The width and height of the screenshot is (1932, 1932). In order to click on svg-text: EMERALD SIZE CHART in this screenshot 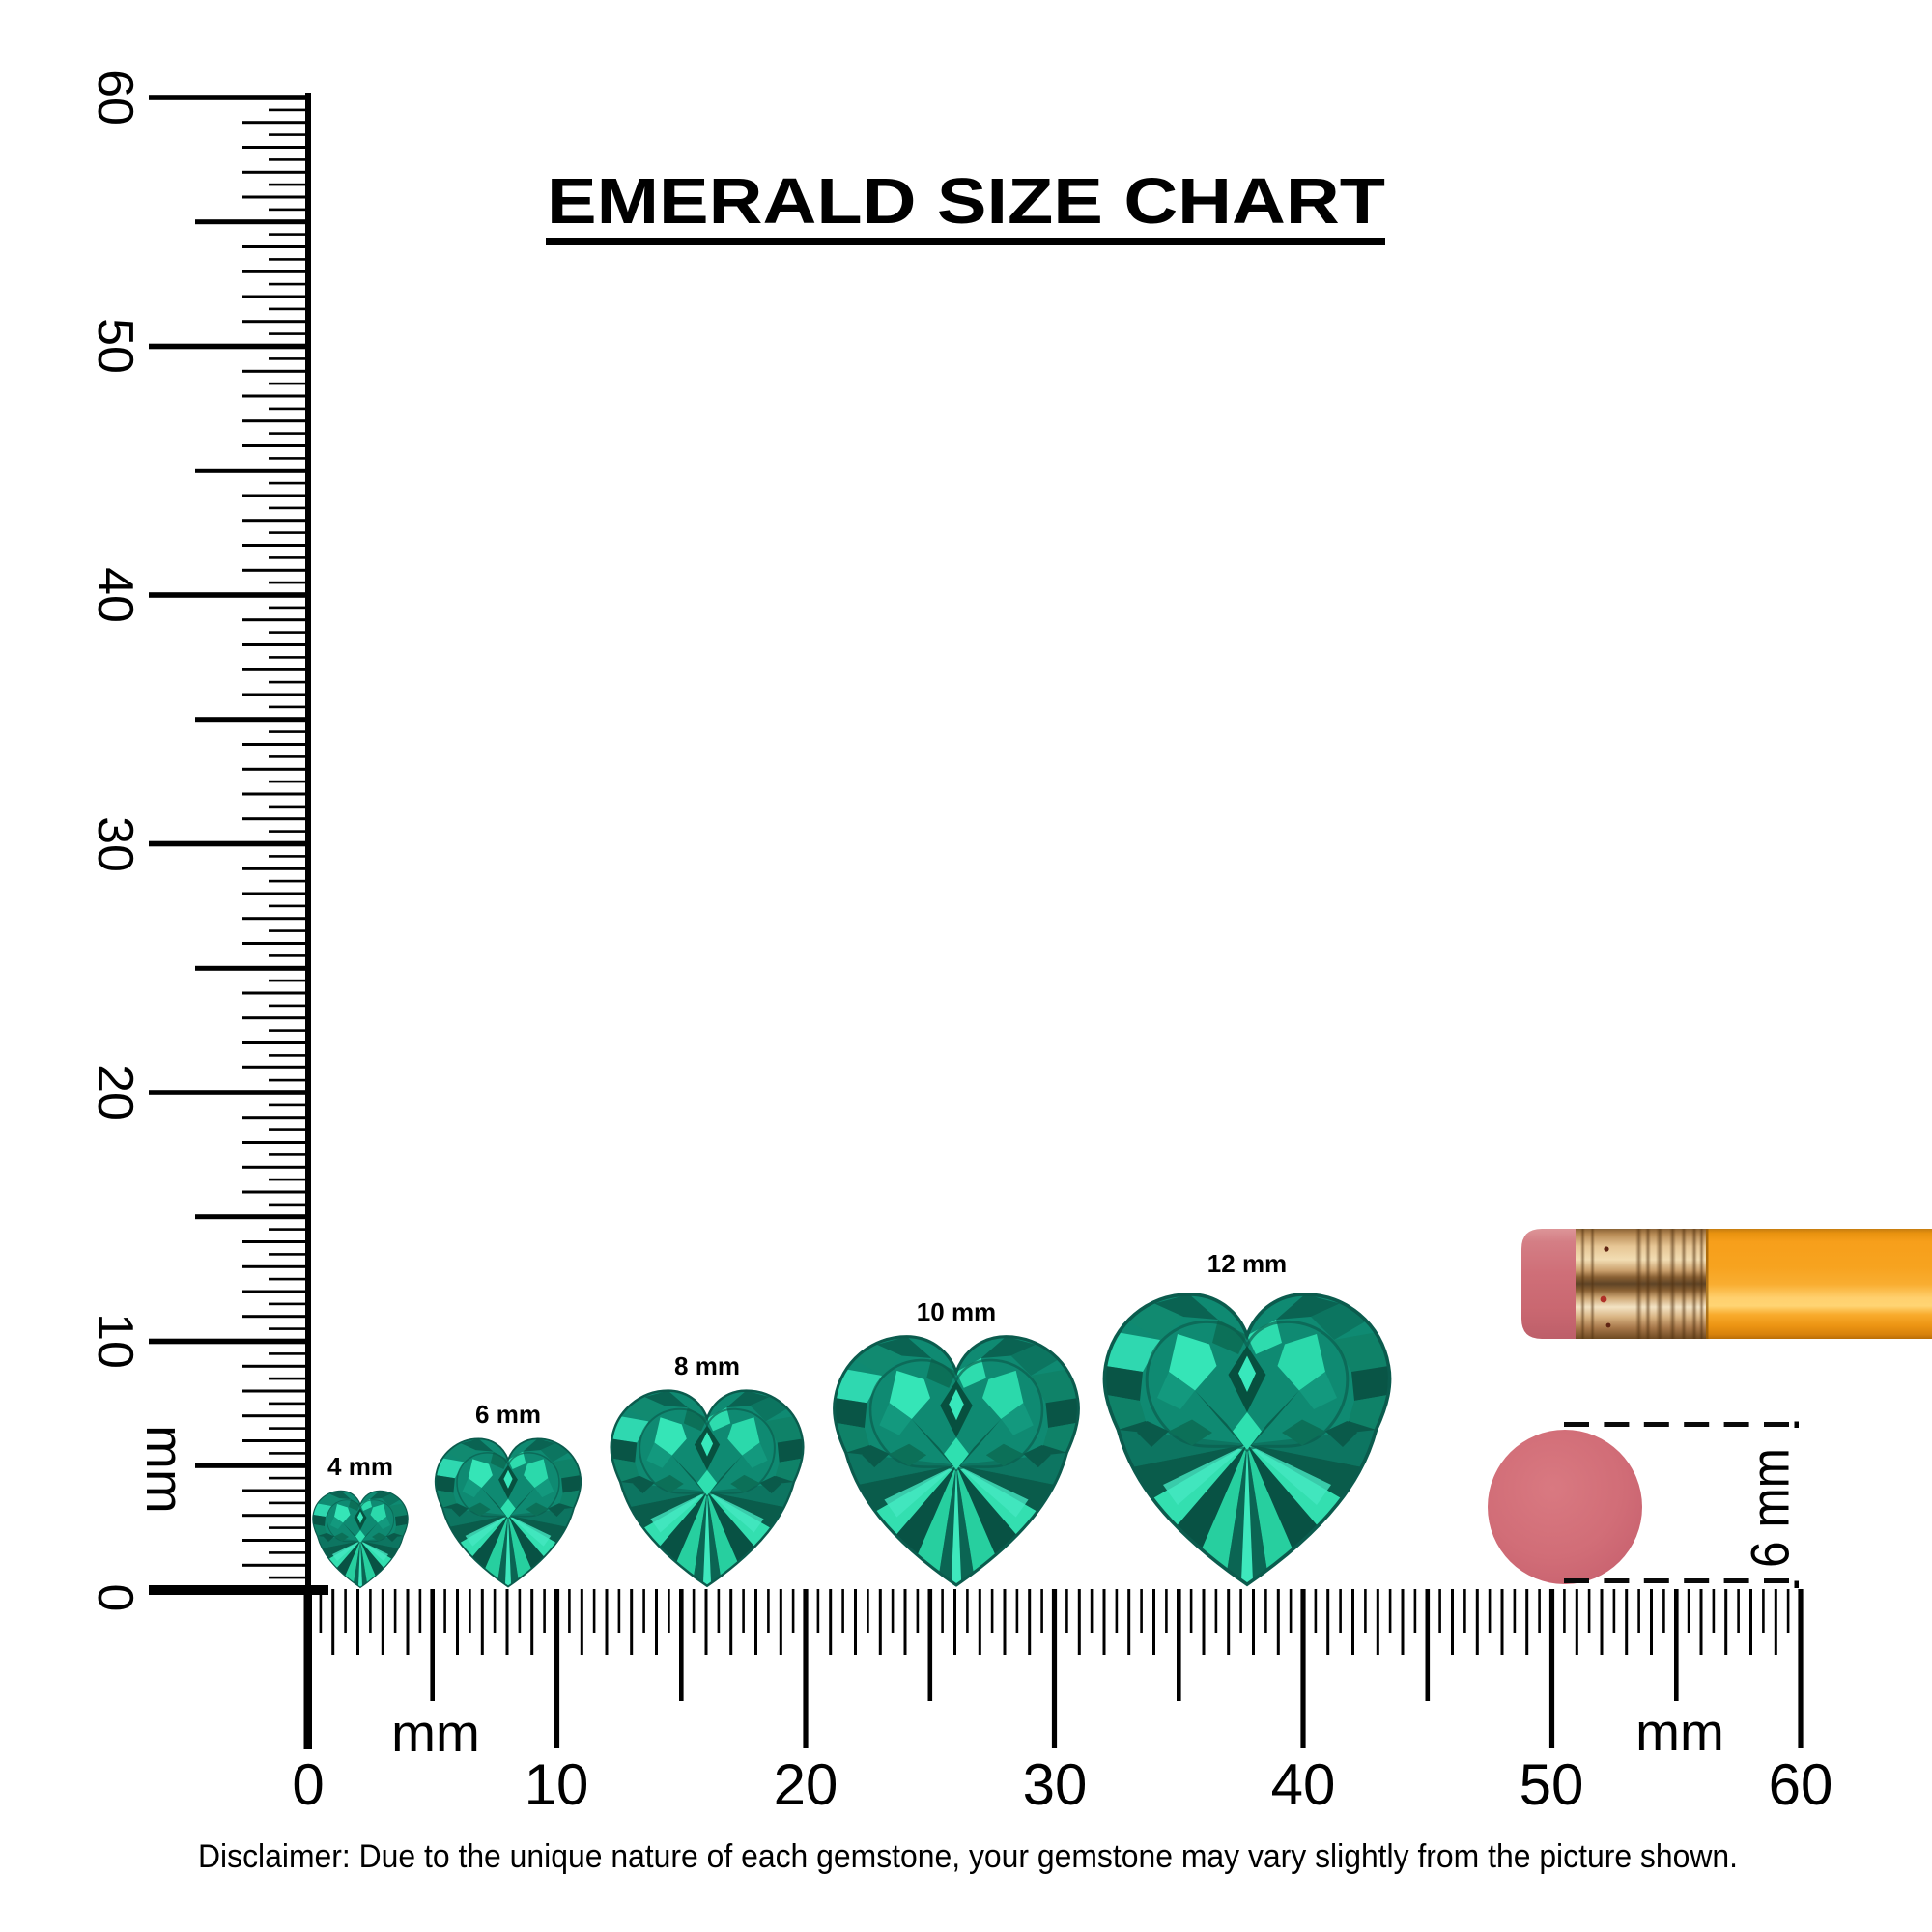, I will do `click(966, 201)`.